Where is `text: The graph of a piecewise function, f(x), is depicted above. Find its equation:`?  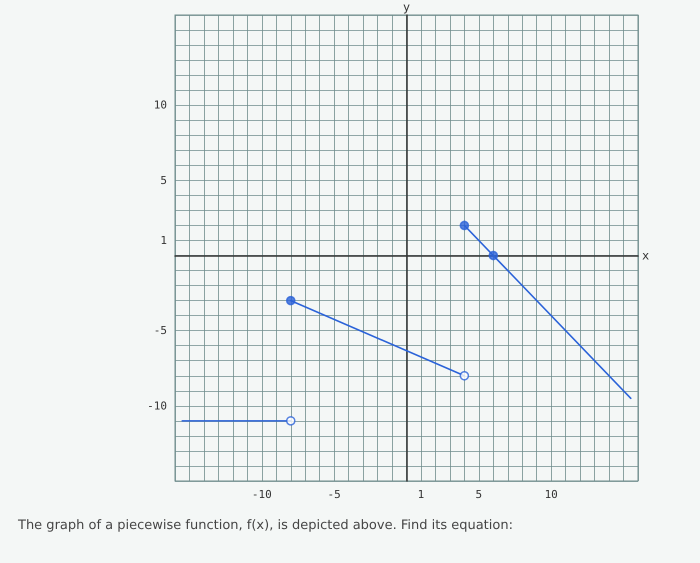 text: The graph of a piecewise function, f(x), is depicted above. Find its equation: is located at coordinates (265, 525).